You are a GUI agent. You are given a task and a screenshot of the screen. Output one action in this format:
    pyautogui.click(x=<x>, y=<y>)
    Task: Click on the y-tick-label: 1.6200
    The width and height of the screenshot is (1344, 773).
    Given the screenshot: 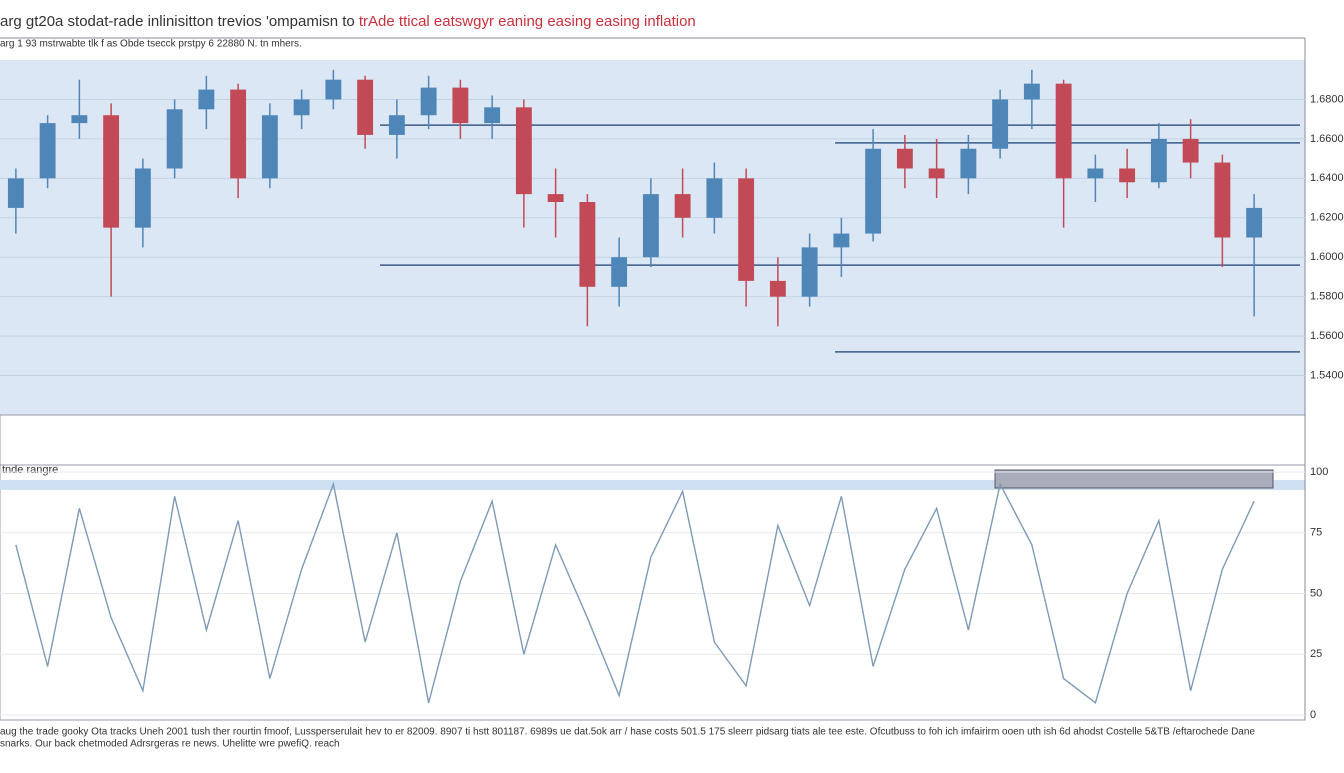 What is the action you would take?
    pyautogui.click(x=1327, y=218)
    